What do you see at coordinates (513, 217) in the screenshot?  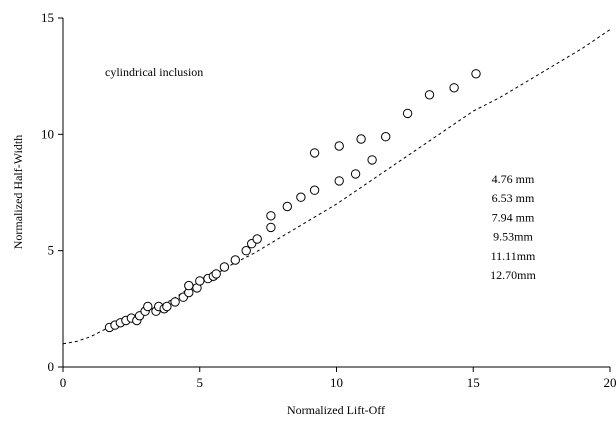 I see `legend-label: 7.94 mm` at bounding box center [513, 217].